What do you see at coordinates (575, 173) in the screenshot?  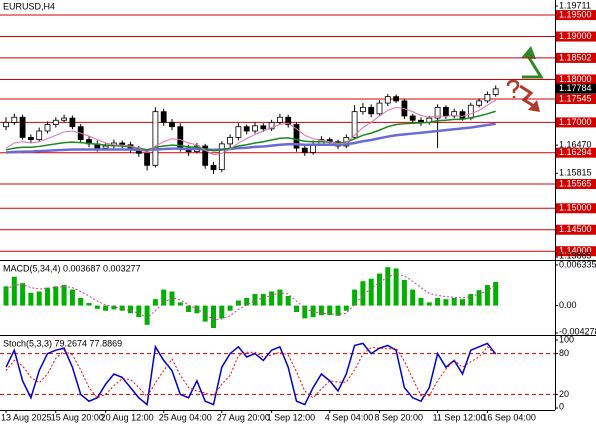 I see `y-tick-label: 1.15815` at bounding box center [575, 173].